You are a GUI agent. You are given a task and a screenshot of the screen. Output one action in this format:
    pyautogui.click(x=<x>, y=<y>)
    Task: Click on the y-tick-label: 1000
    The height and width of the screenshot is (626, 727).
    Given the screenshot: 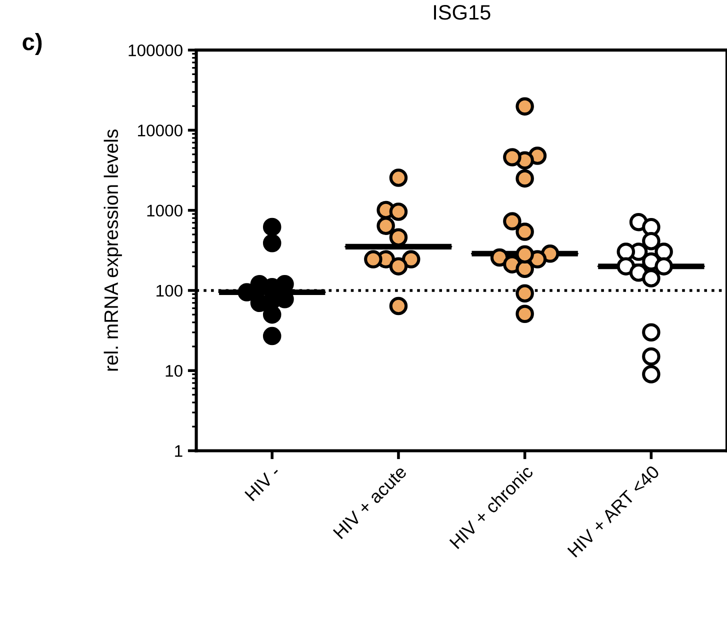 What is the action you would take?
    pyautogui.click(x=164, y=210)
    